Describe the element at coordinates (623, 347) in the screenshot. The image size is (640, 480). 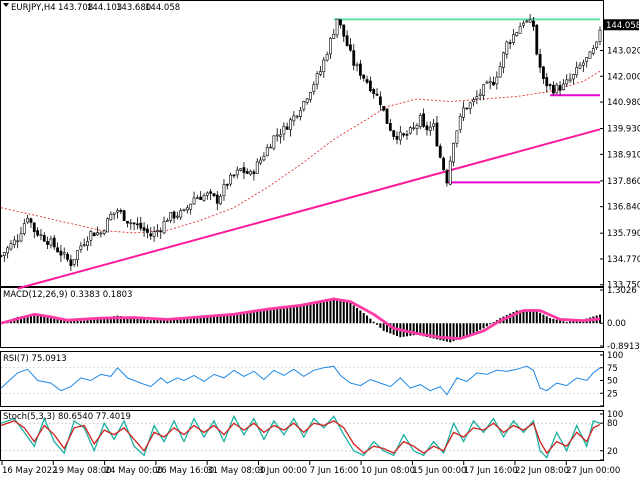
I see `macd-tick-label: -0.8913` at that location.